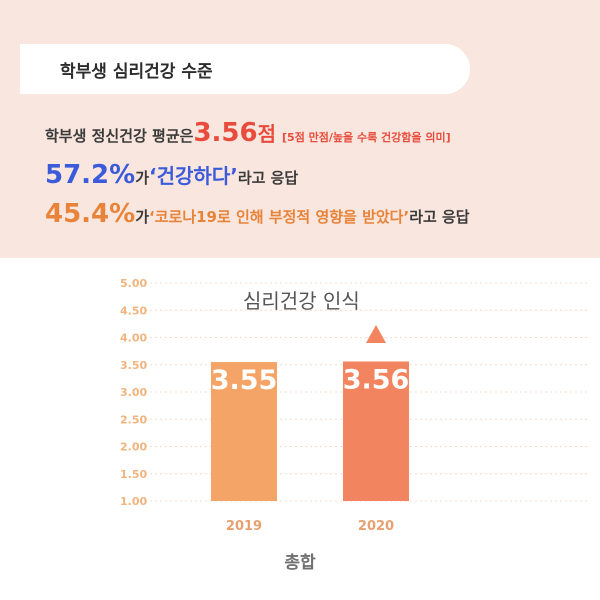 Image resolution: width=600 pixels, height=600 pixels. What do you see at coordinates (133, 365) in the screenshot?
I see `y-tick-label: 3.50` at bounding box center [133, 365].